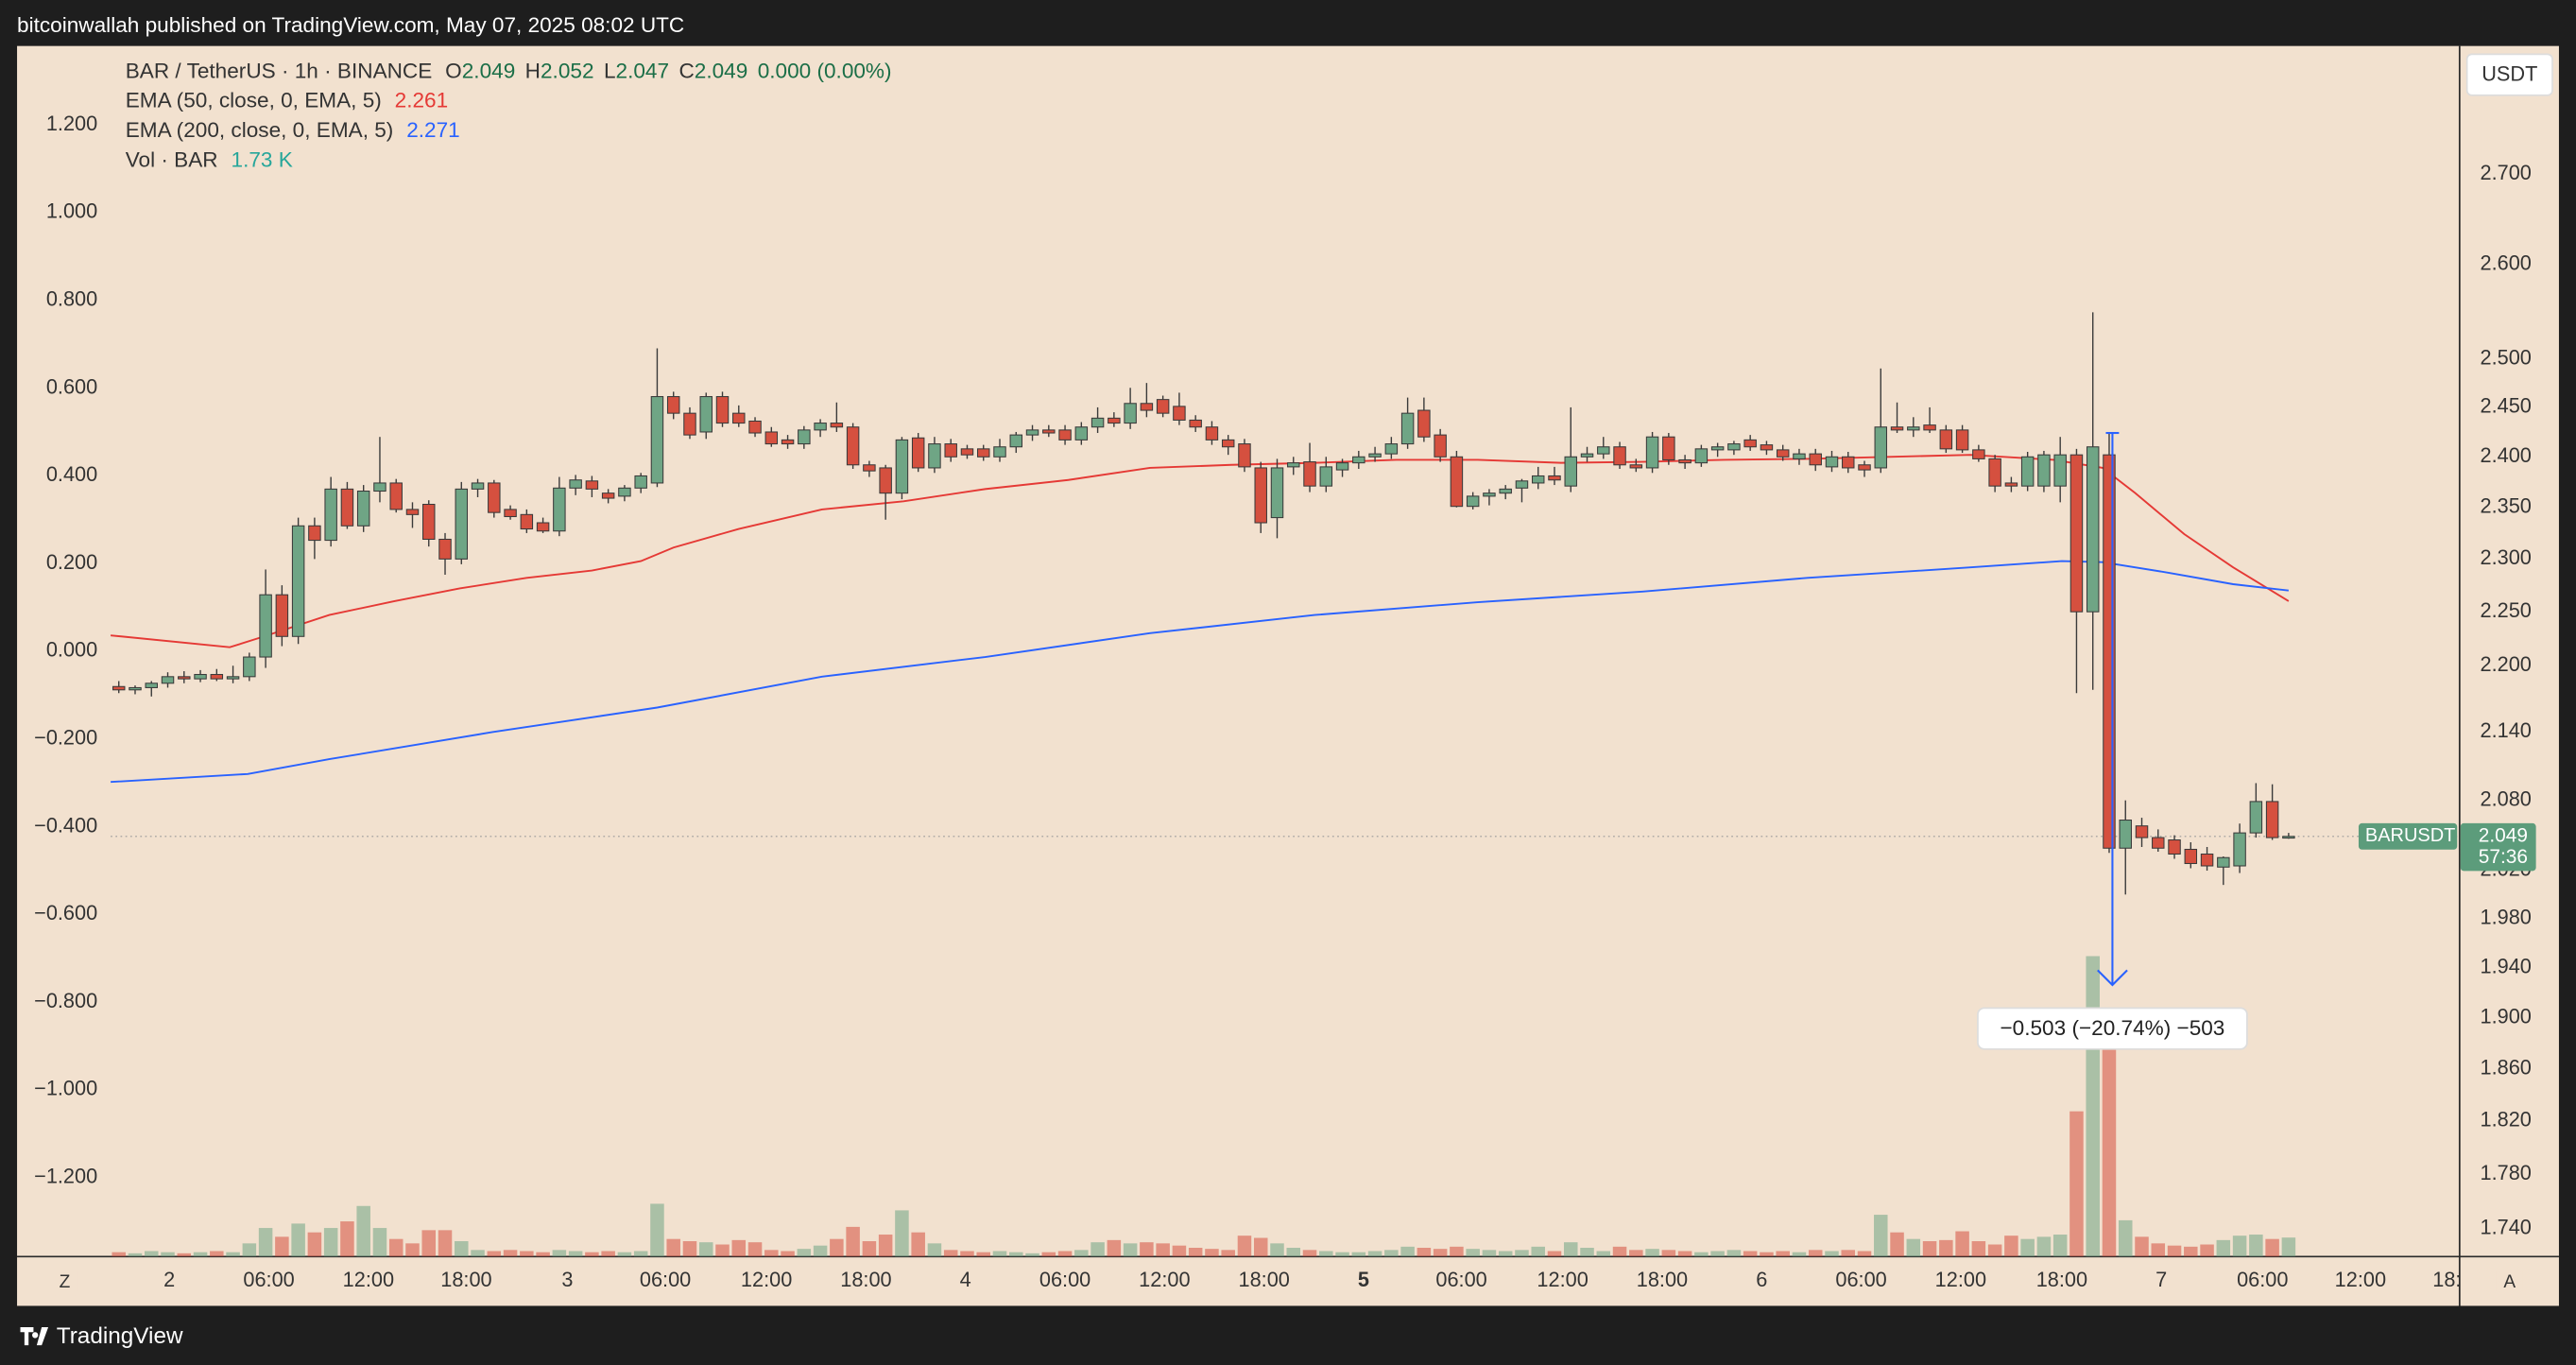 This screenshot has height=1365, width=2576. Describe the element at coordinates (172, 159) in the screenshot. I see `volume-name: Vol · BAR` at that location.